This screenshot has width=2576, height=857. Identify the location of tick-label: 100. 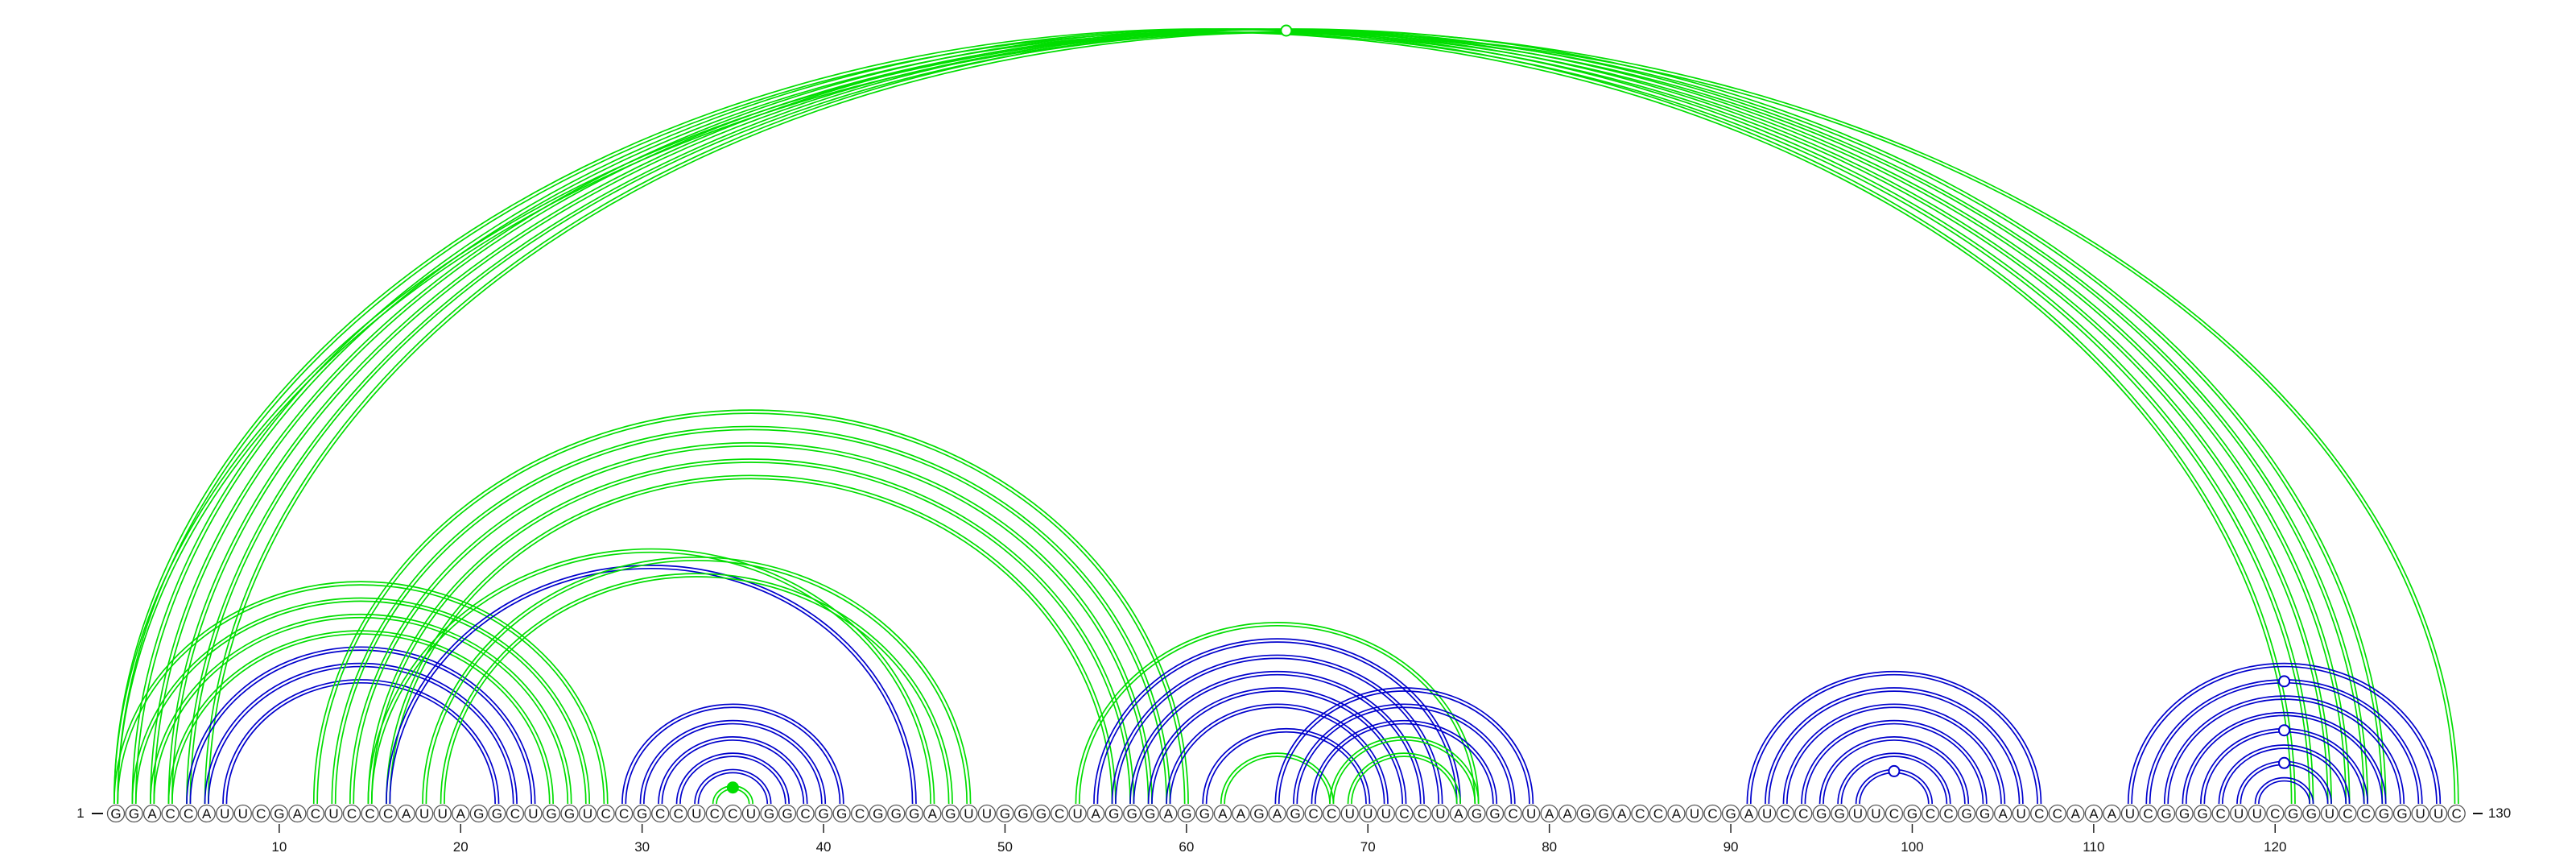
(1912, 847).